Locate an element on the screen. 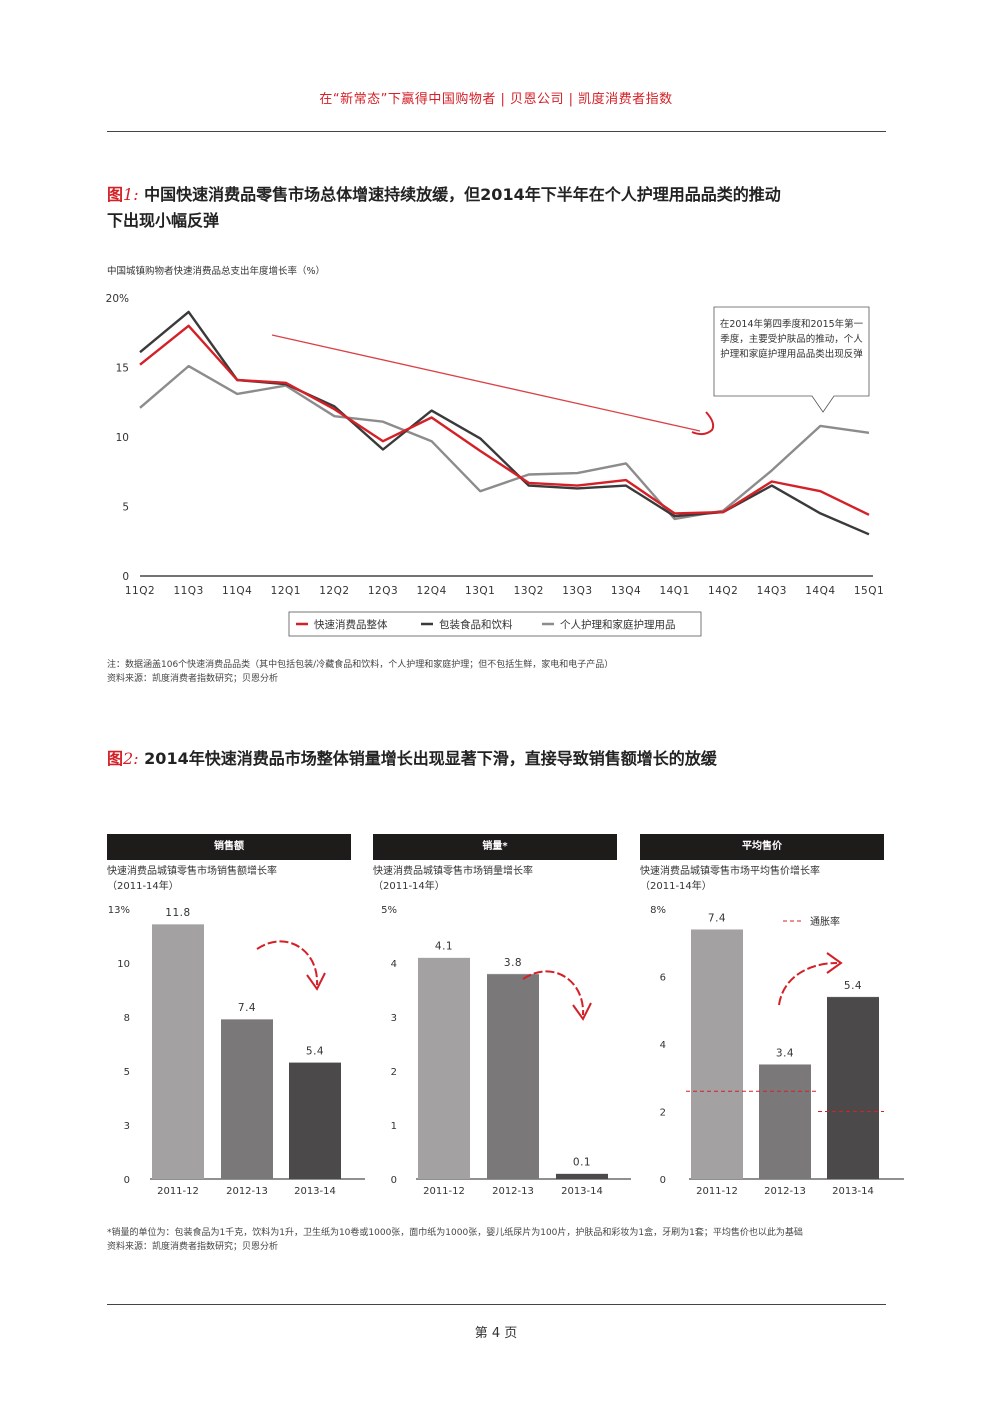  y-tick-label: 2 is located at coordinates (663, 1113).